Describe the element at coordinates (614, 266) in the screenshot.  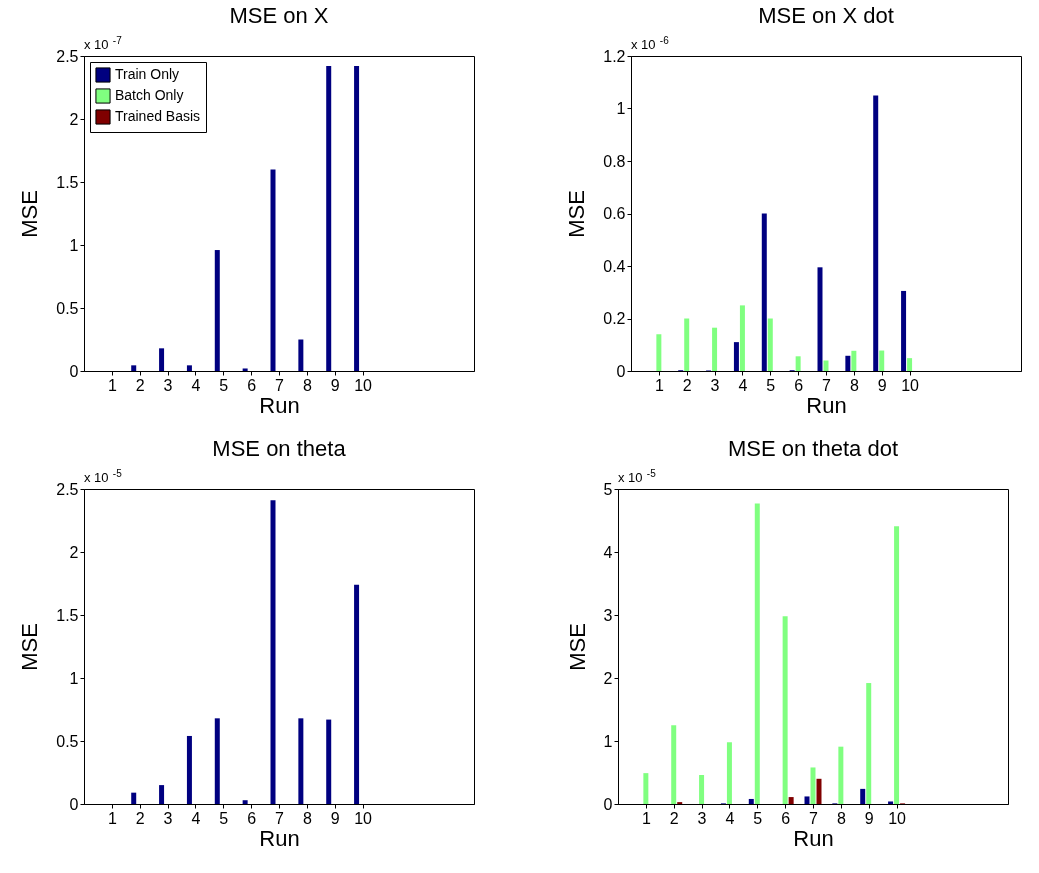
I see `y-tick-label: 0.4` at that location.